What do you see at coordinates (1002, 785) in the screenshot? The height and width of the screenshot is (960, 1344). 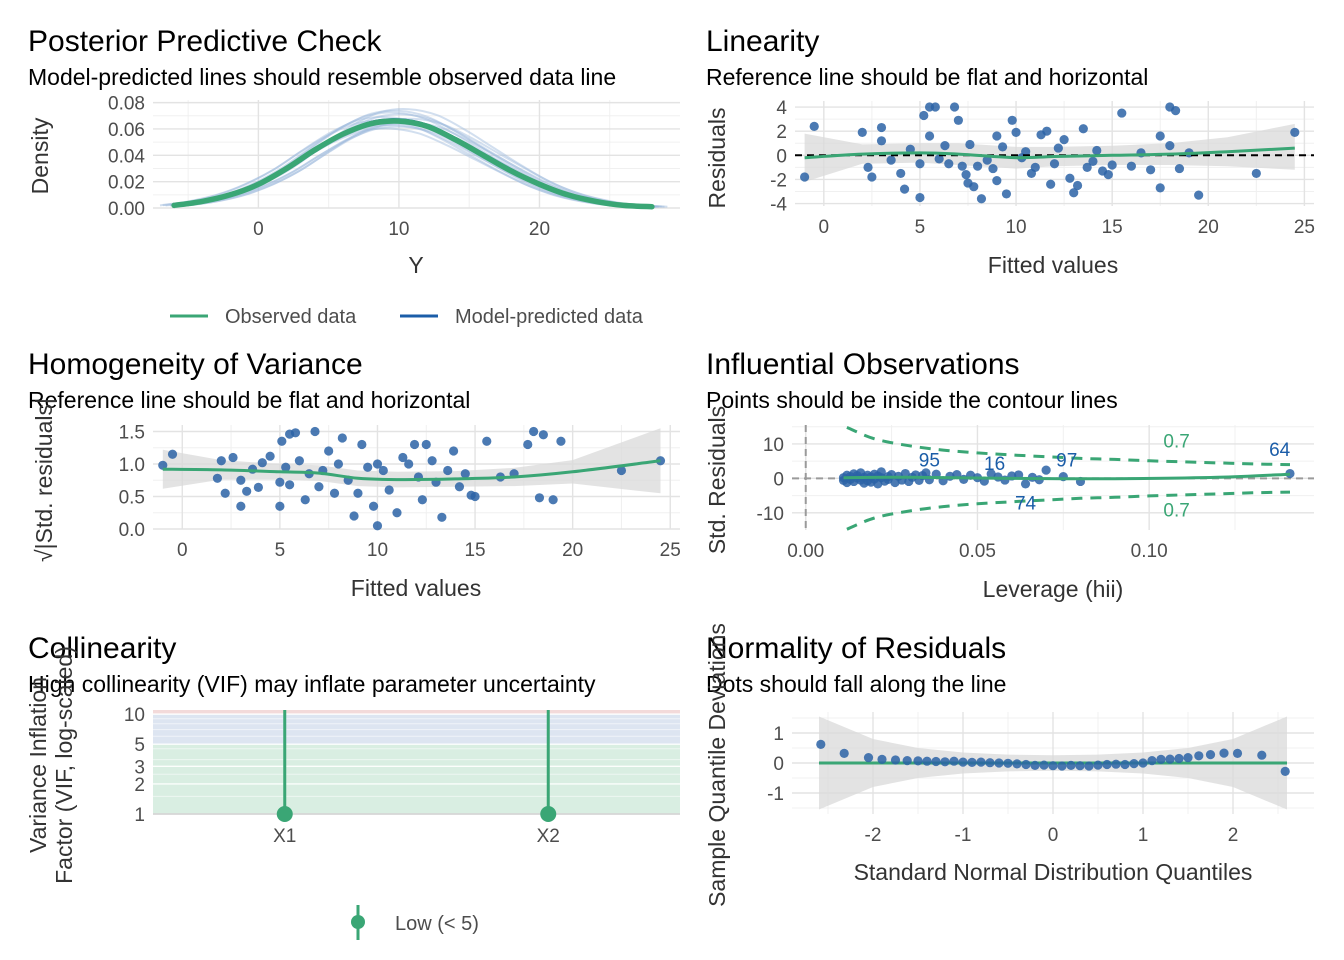 I see `normality-tick-labels: -2 -1 0 1 2 -1 0 1` at bounding box center [1002, 785].